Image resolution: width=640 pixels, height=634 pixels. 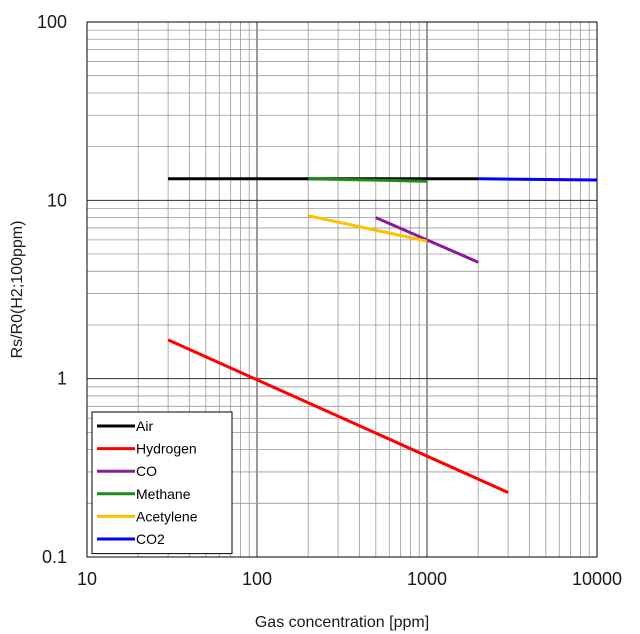 What do you see at coordinates (87, 579) in the screenshot?
I see `x-tick-label: 10` at bounding box center [87, 579].